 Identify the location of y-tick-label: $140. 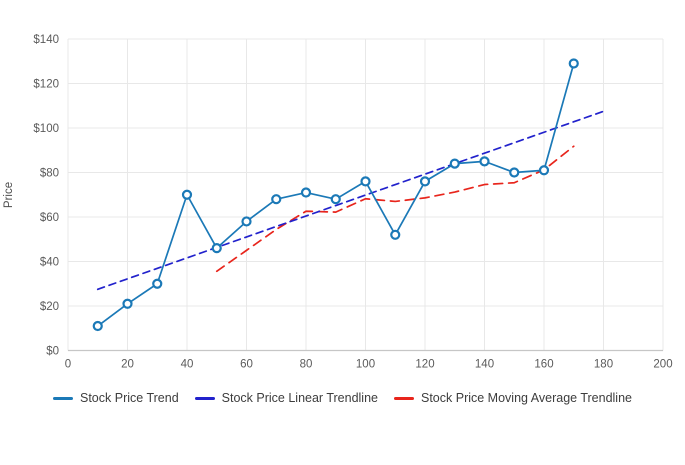
(46, 40).